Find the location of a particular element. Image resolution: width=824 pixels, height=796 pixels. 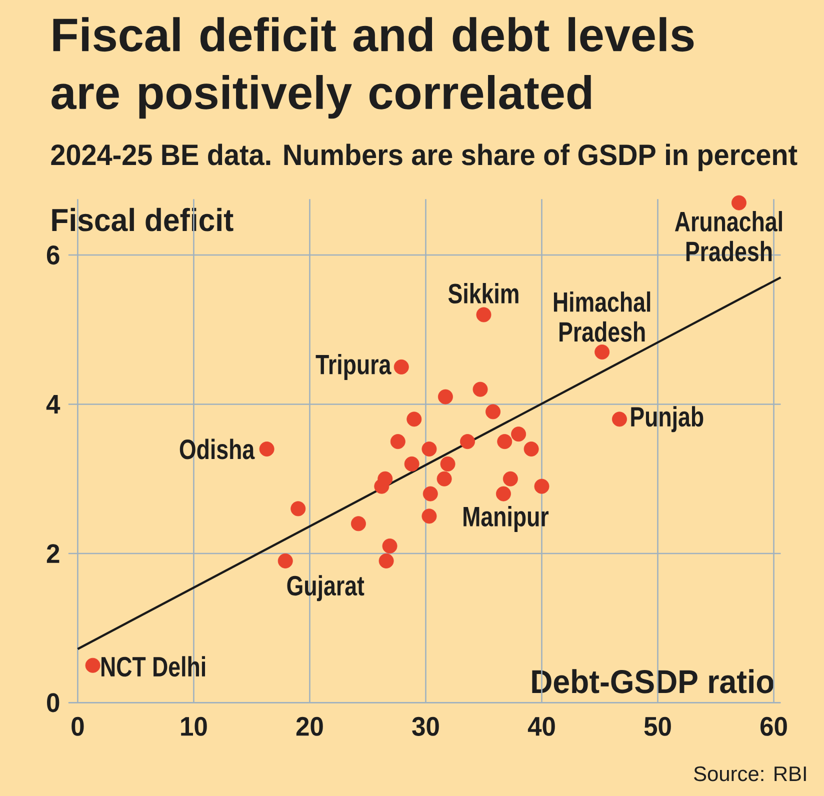

x-tick-label: 0 is located at coordinates (78, 726).